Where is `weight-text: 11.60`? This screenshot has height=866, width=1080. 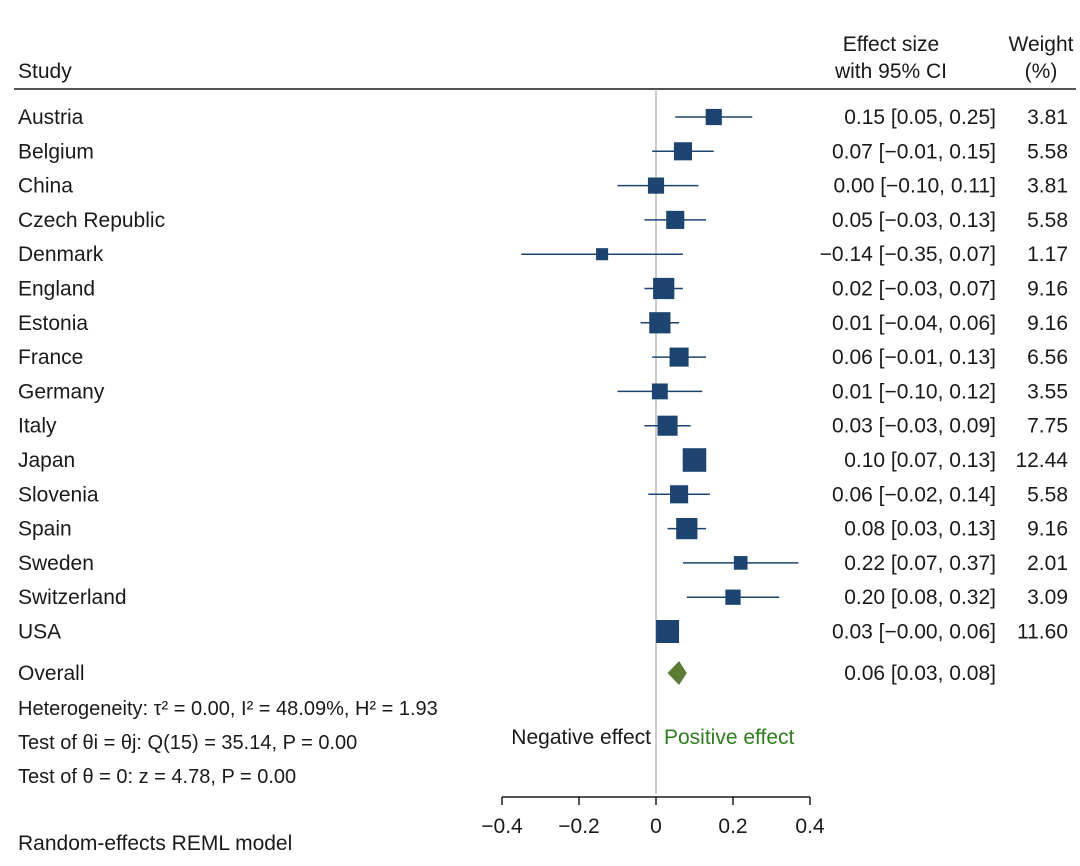
weight-text: 11.60 is located at coordinates (1042, 632).